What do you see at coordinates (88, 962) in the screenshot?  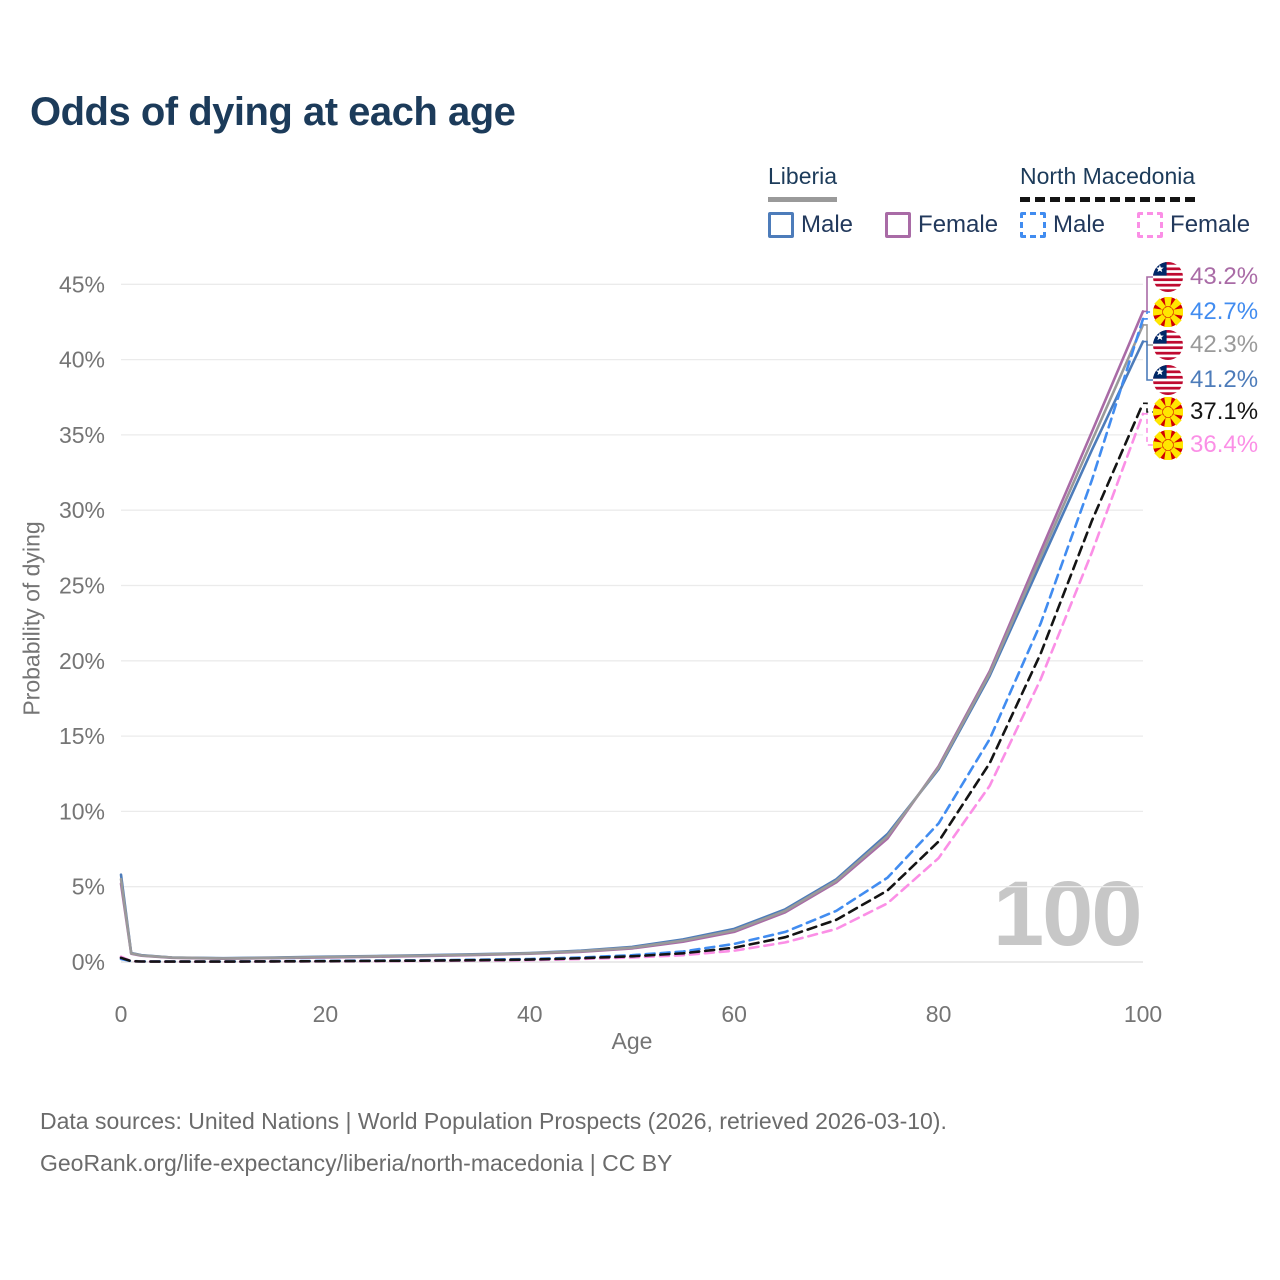 I see `y-tick-label: 0%` at bounding box center [88, 962].